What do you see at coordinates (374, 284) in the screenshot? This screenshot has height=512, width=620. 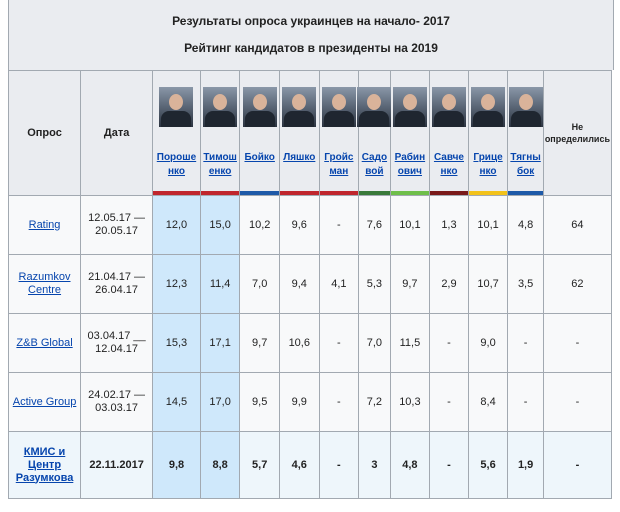 I see `candidate-value-cell: 5,3` at bounding box center [374, 284].